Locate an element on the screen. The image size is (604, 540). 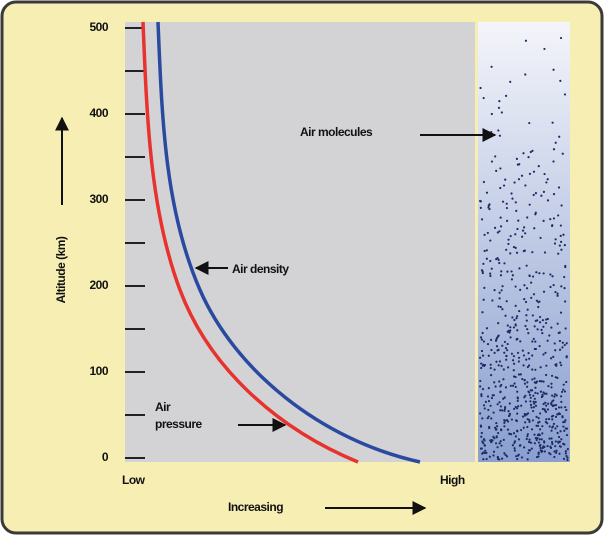
x-title: Increasing is located at coordinates (255, 507).